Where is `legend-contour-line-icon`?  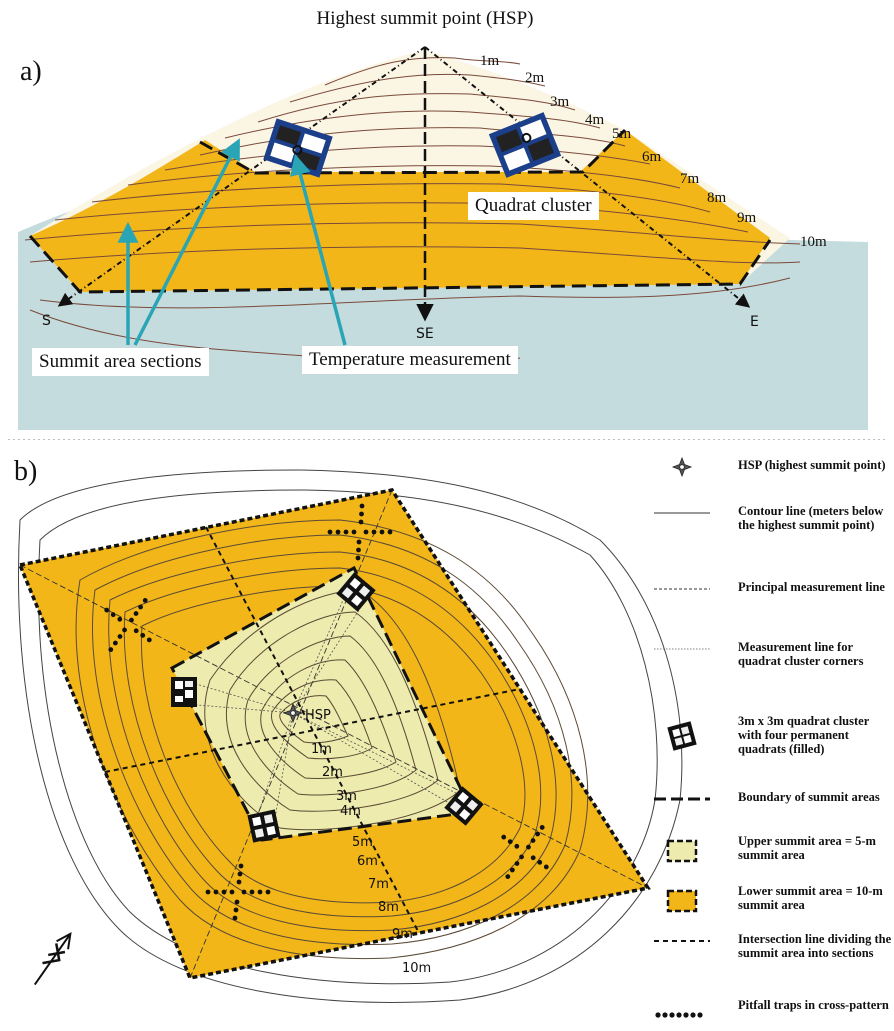 legend-contour-line-icon is located at coordinates (682, 513).